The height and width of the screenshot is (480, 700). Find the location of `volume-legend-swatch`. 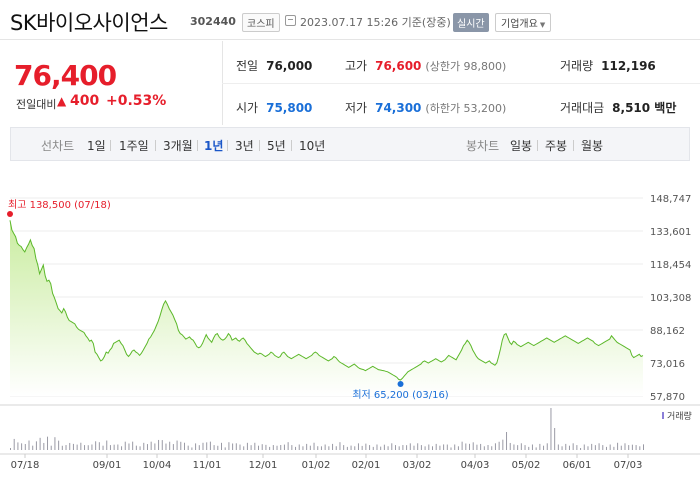

volume-legend-swatch is located at coordinates (663, 415).